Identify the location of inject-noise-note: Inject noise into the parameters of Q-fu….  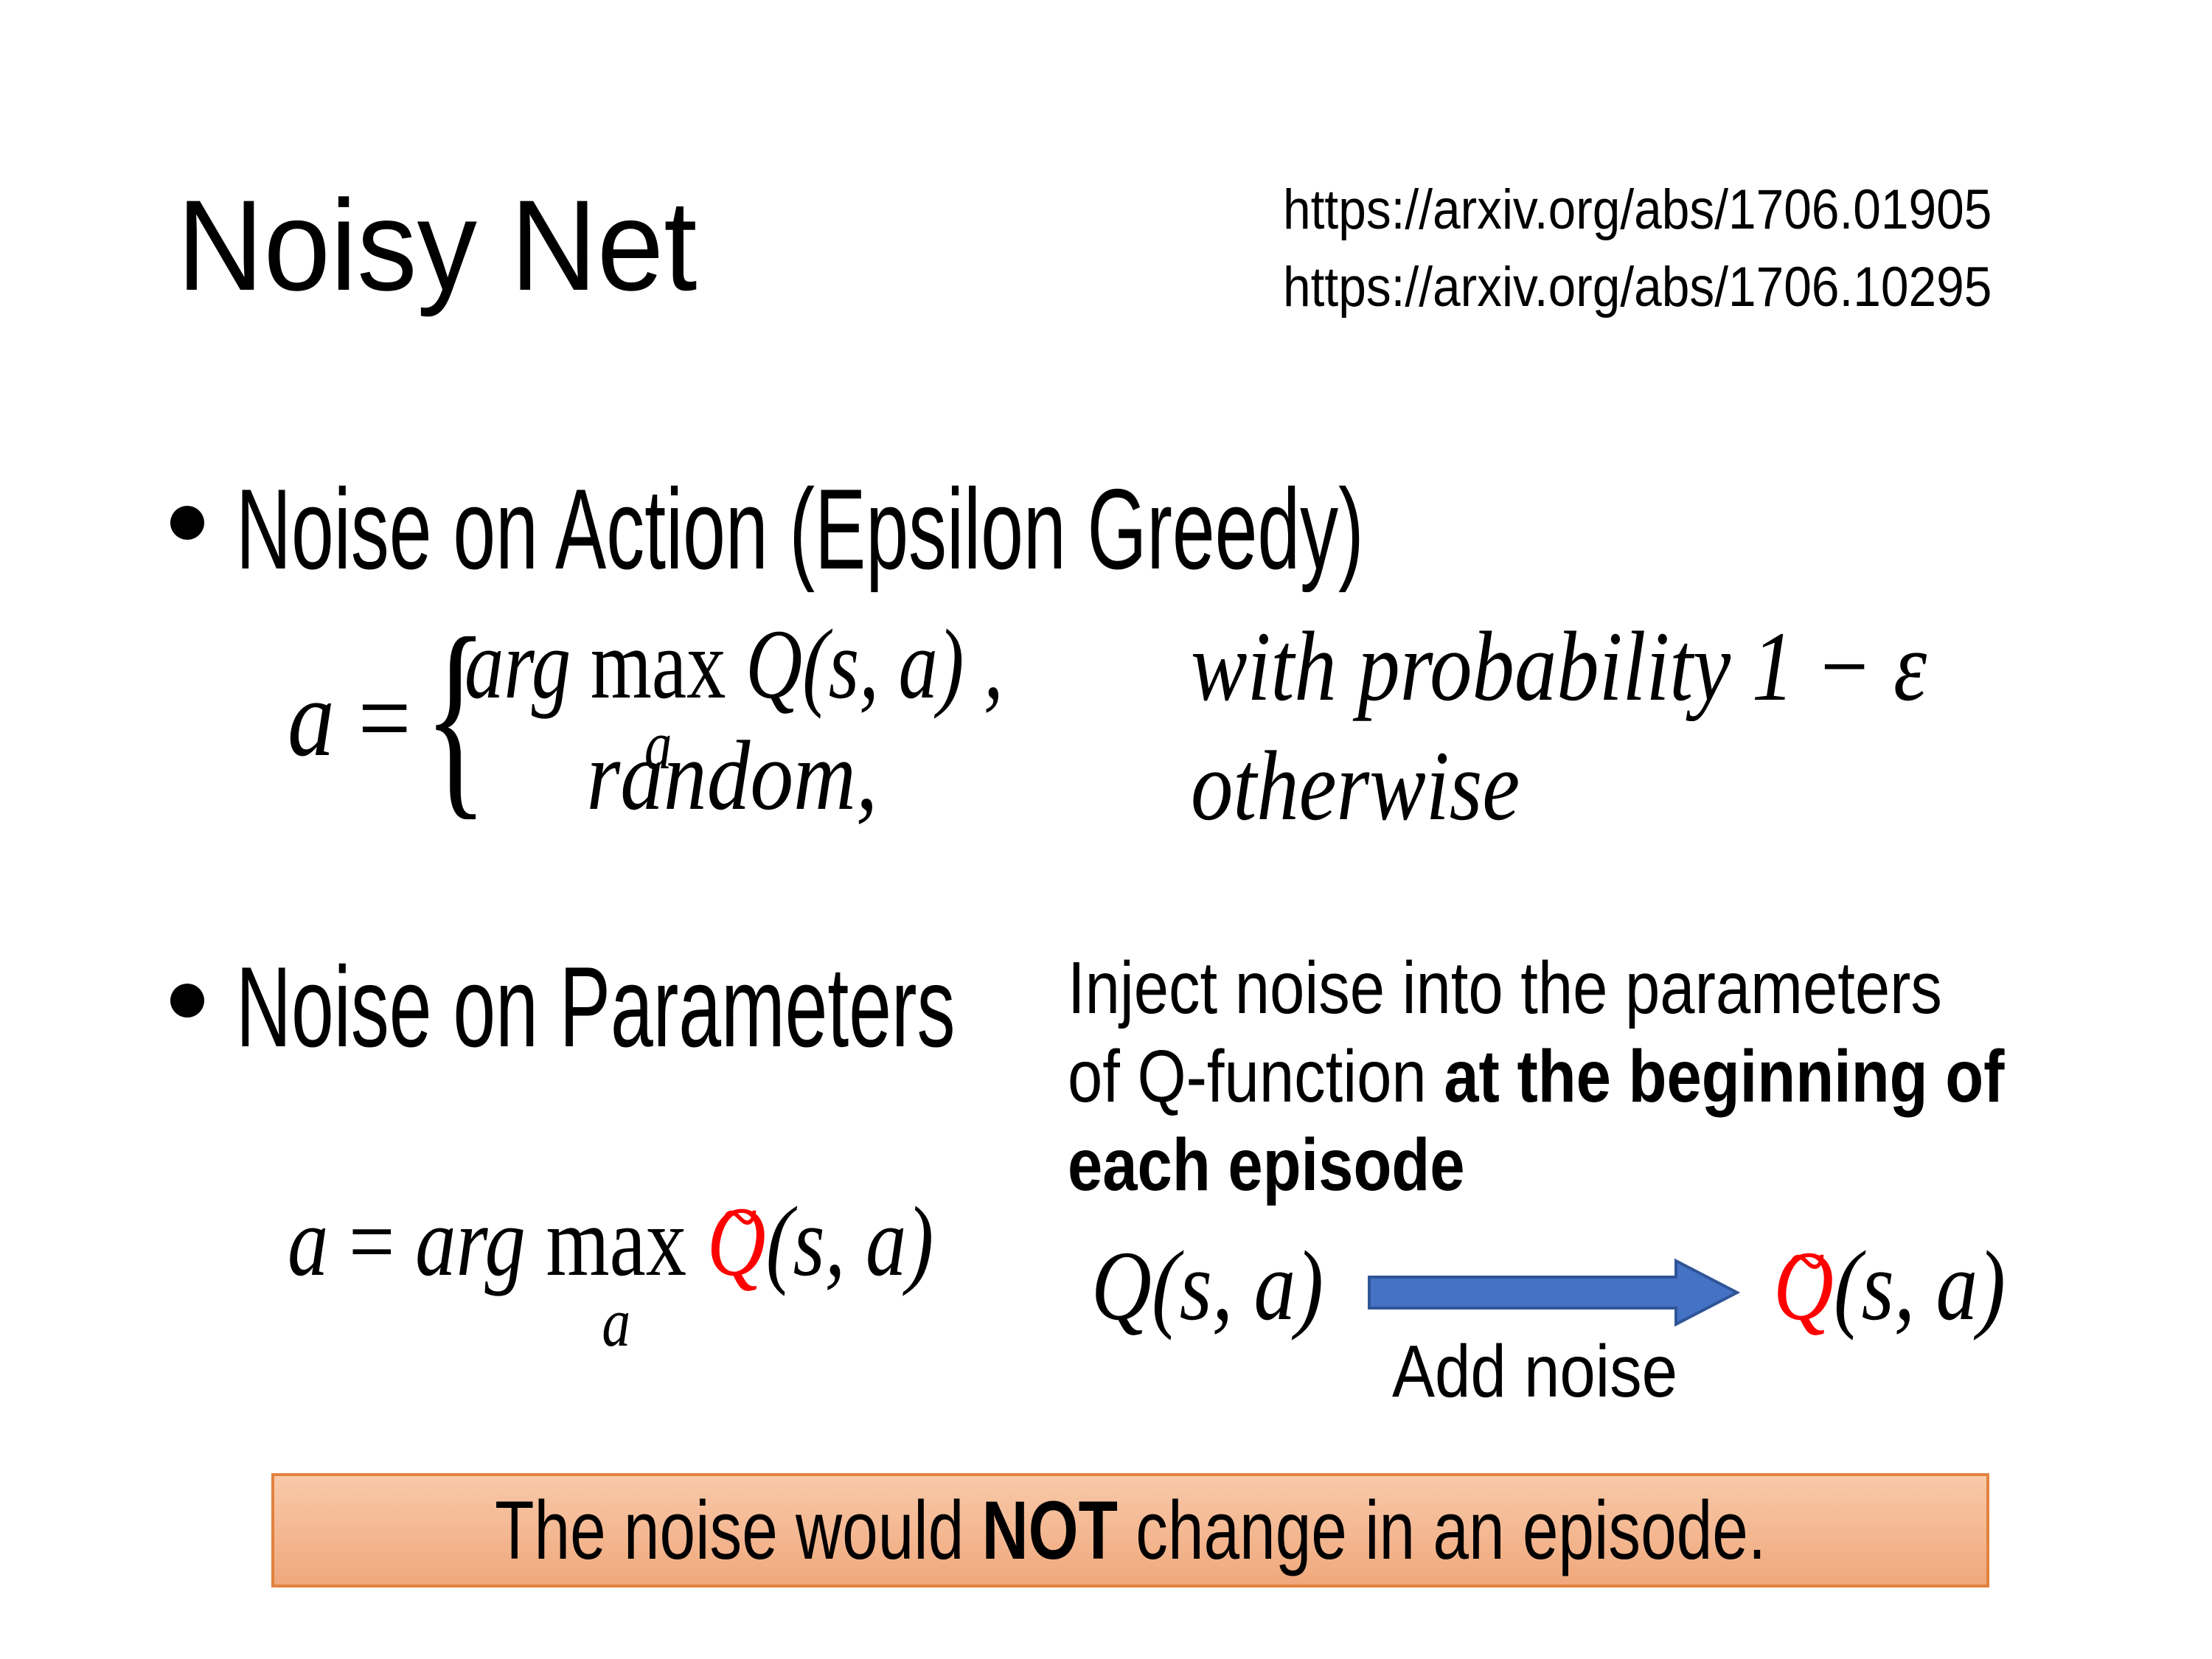
(1619, 1076).